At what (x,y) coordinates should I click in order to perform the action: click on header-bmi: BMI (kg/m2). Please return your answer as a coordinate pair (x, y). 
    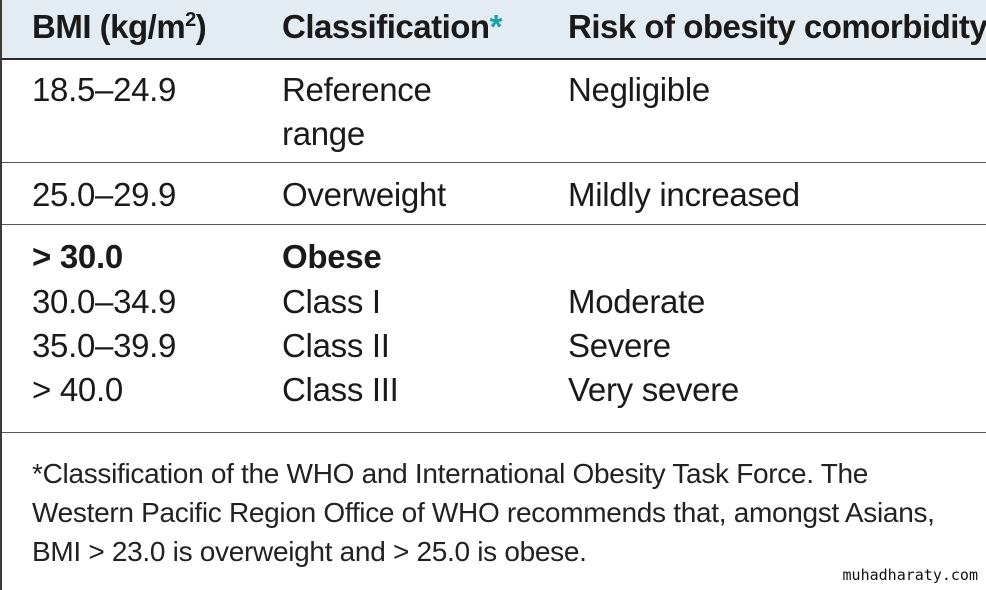
    Looking at the image, I should click on (119, 26).